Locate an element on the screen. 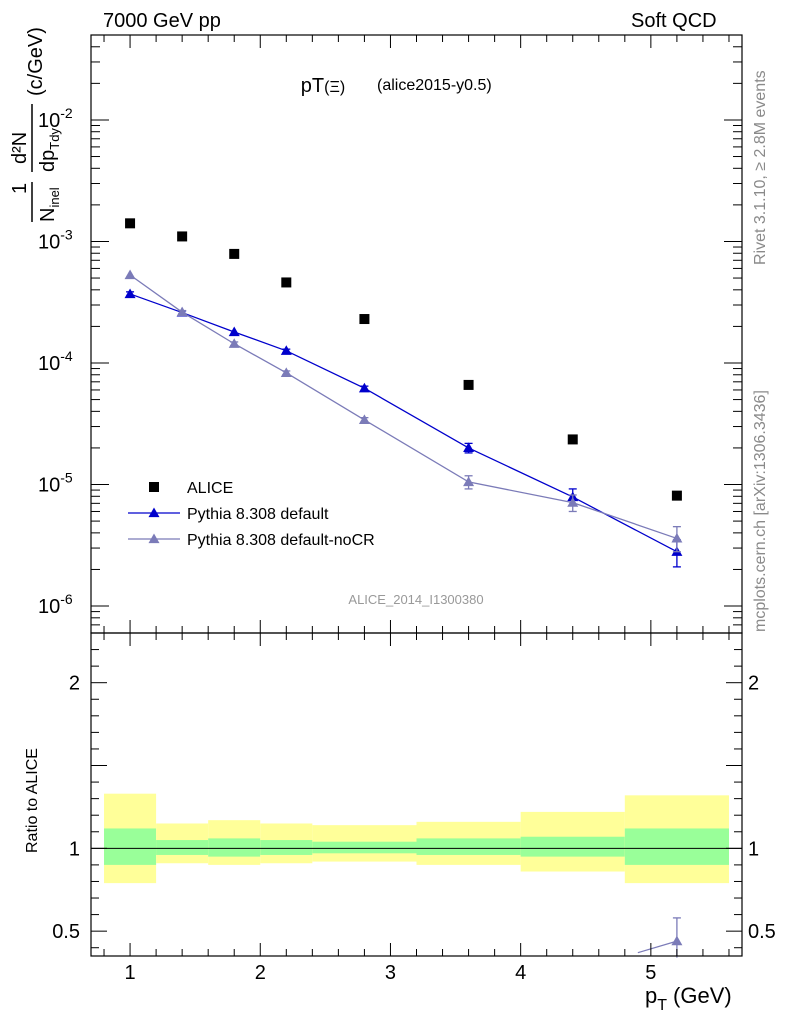 The width and height of the screenshot is (786, 1024). x-axis-label: pT (GeV) is located at coordinates (688, 998).